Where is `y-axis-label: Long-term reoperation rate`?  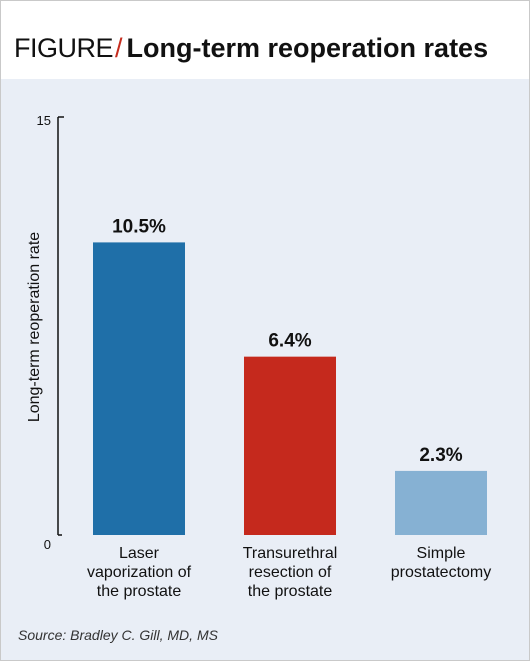 y-axis-label: Long-term reoperation rate is located at coordinates (34, 327).